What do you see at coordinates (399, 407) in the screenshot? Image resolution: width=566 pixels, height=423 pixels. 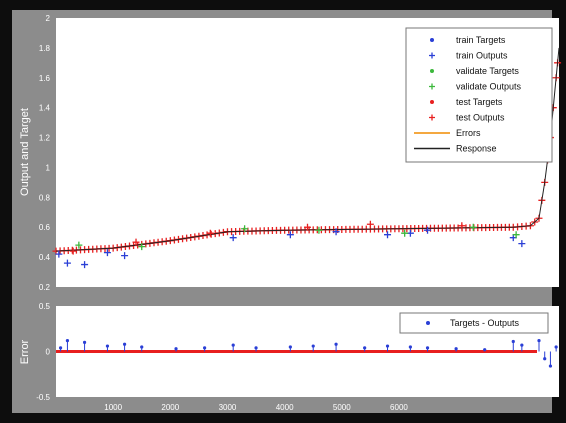 I see `bottom-xtick-label: 6000` at bounding box center [399, 407].